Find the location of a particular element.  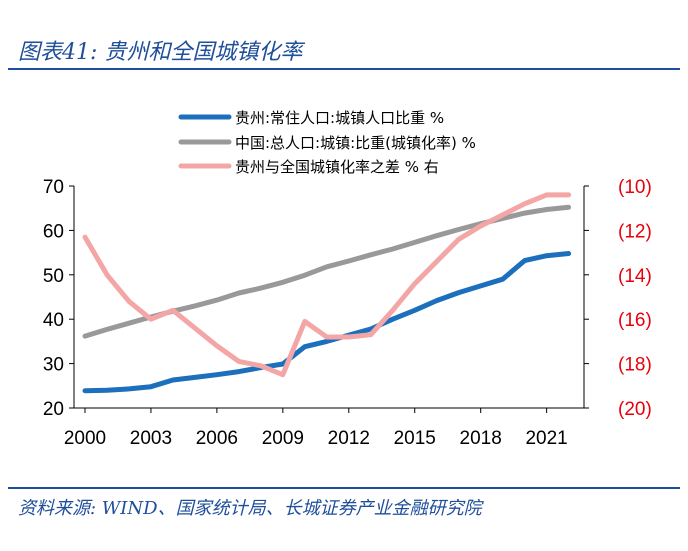

right-axis-tick-label: (18) is located at coordinates (635, 365).